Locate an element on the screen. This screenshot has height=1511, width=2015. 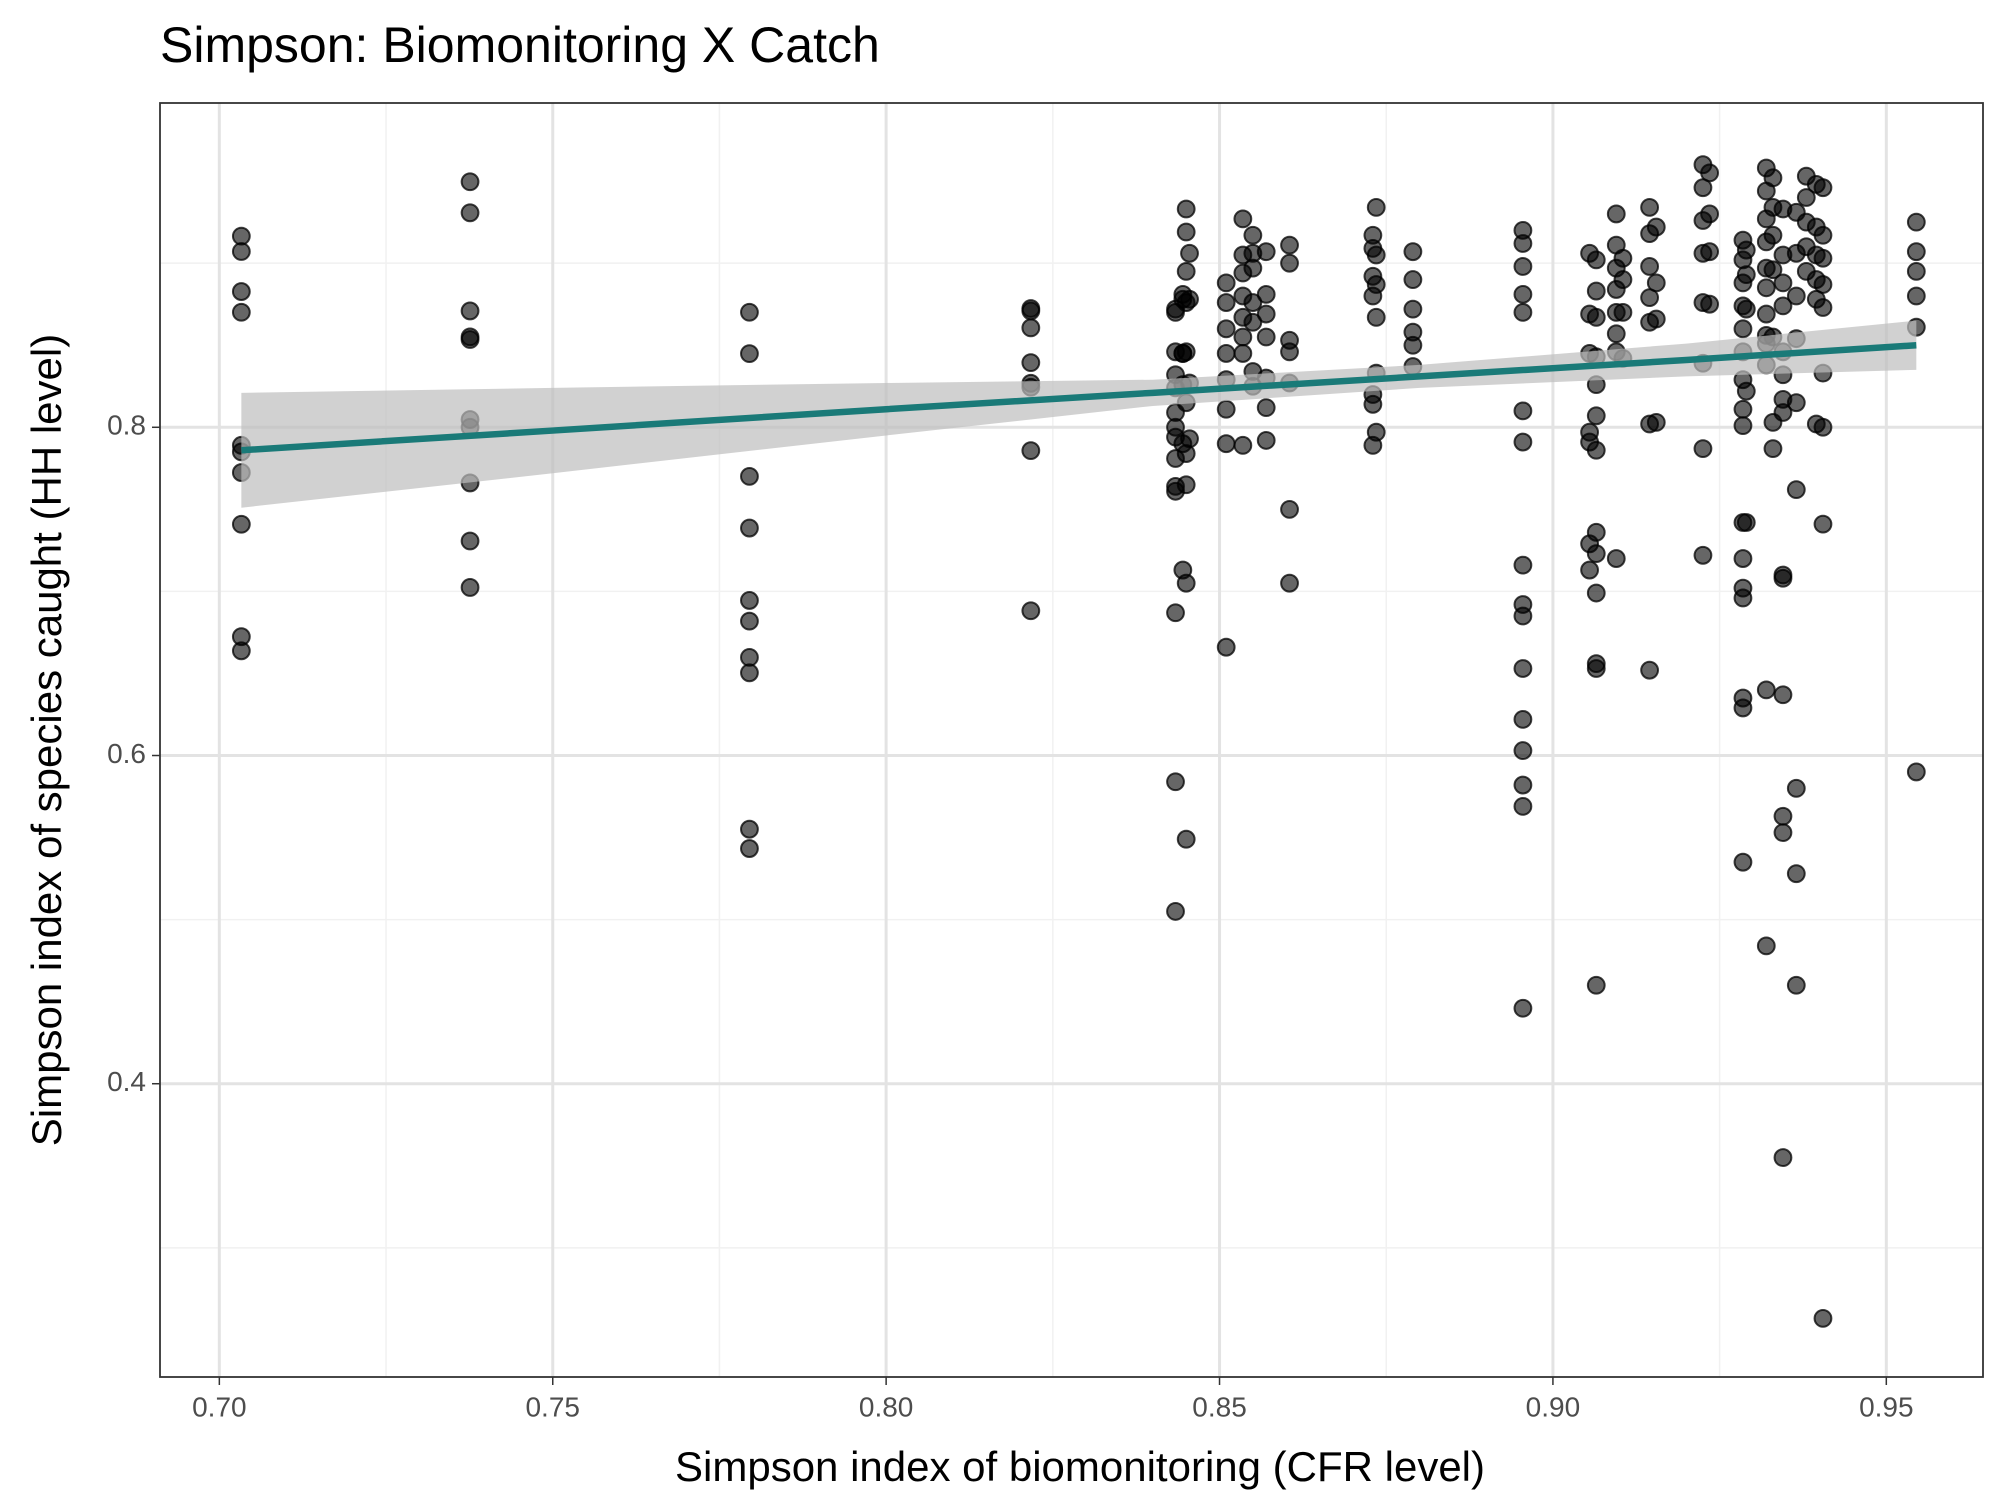
x-tick-label: 0.70 is located at coordinates (219, 1406).